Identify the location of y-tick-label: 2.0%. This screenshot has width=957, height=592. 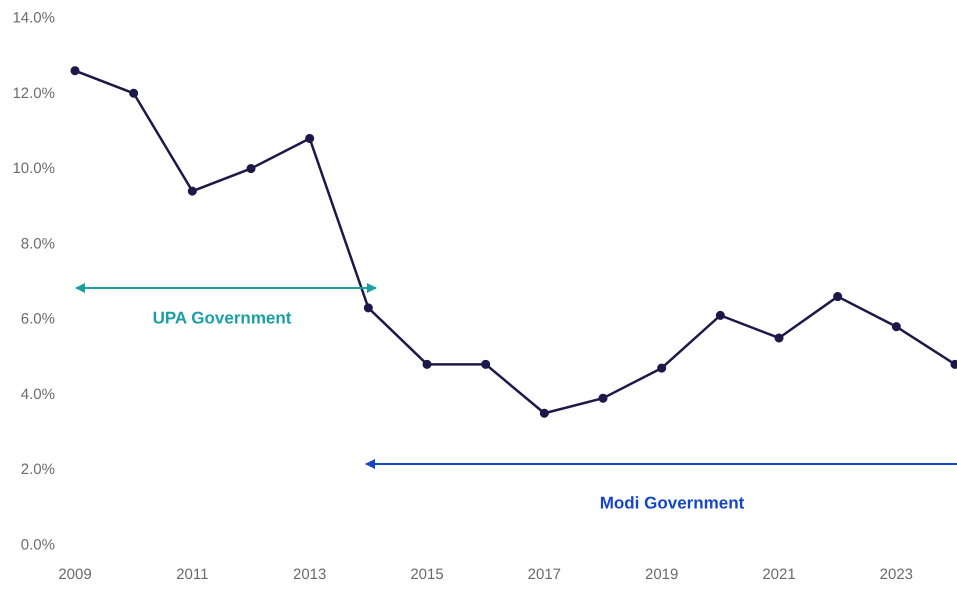
(37, 469).